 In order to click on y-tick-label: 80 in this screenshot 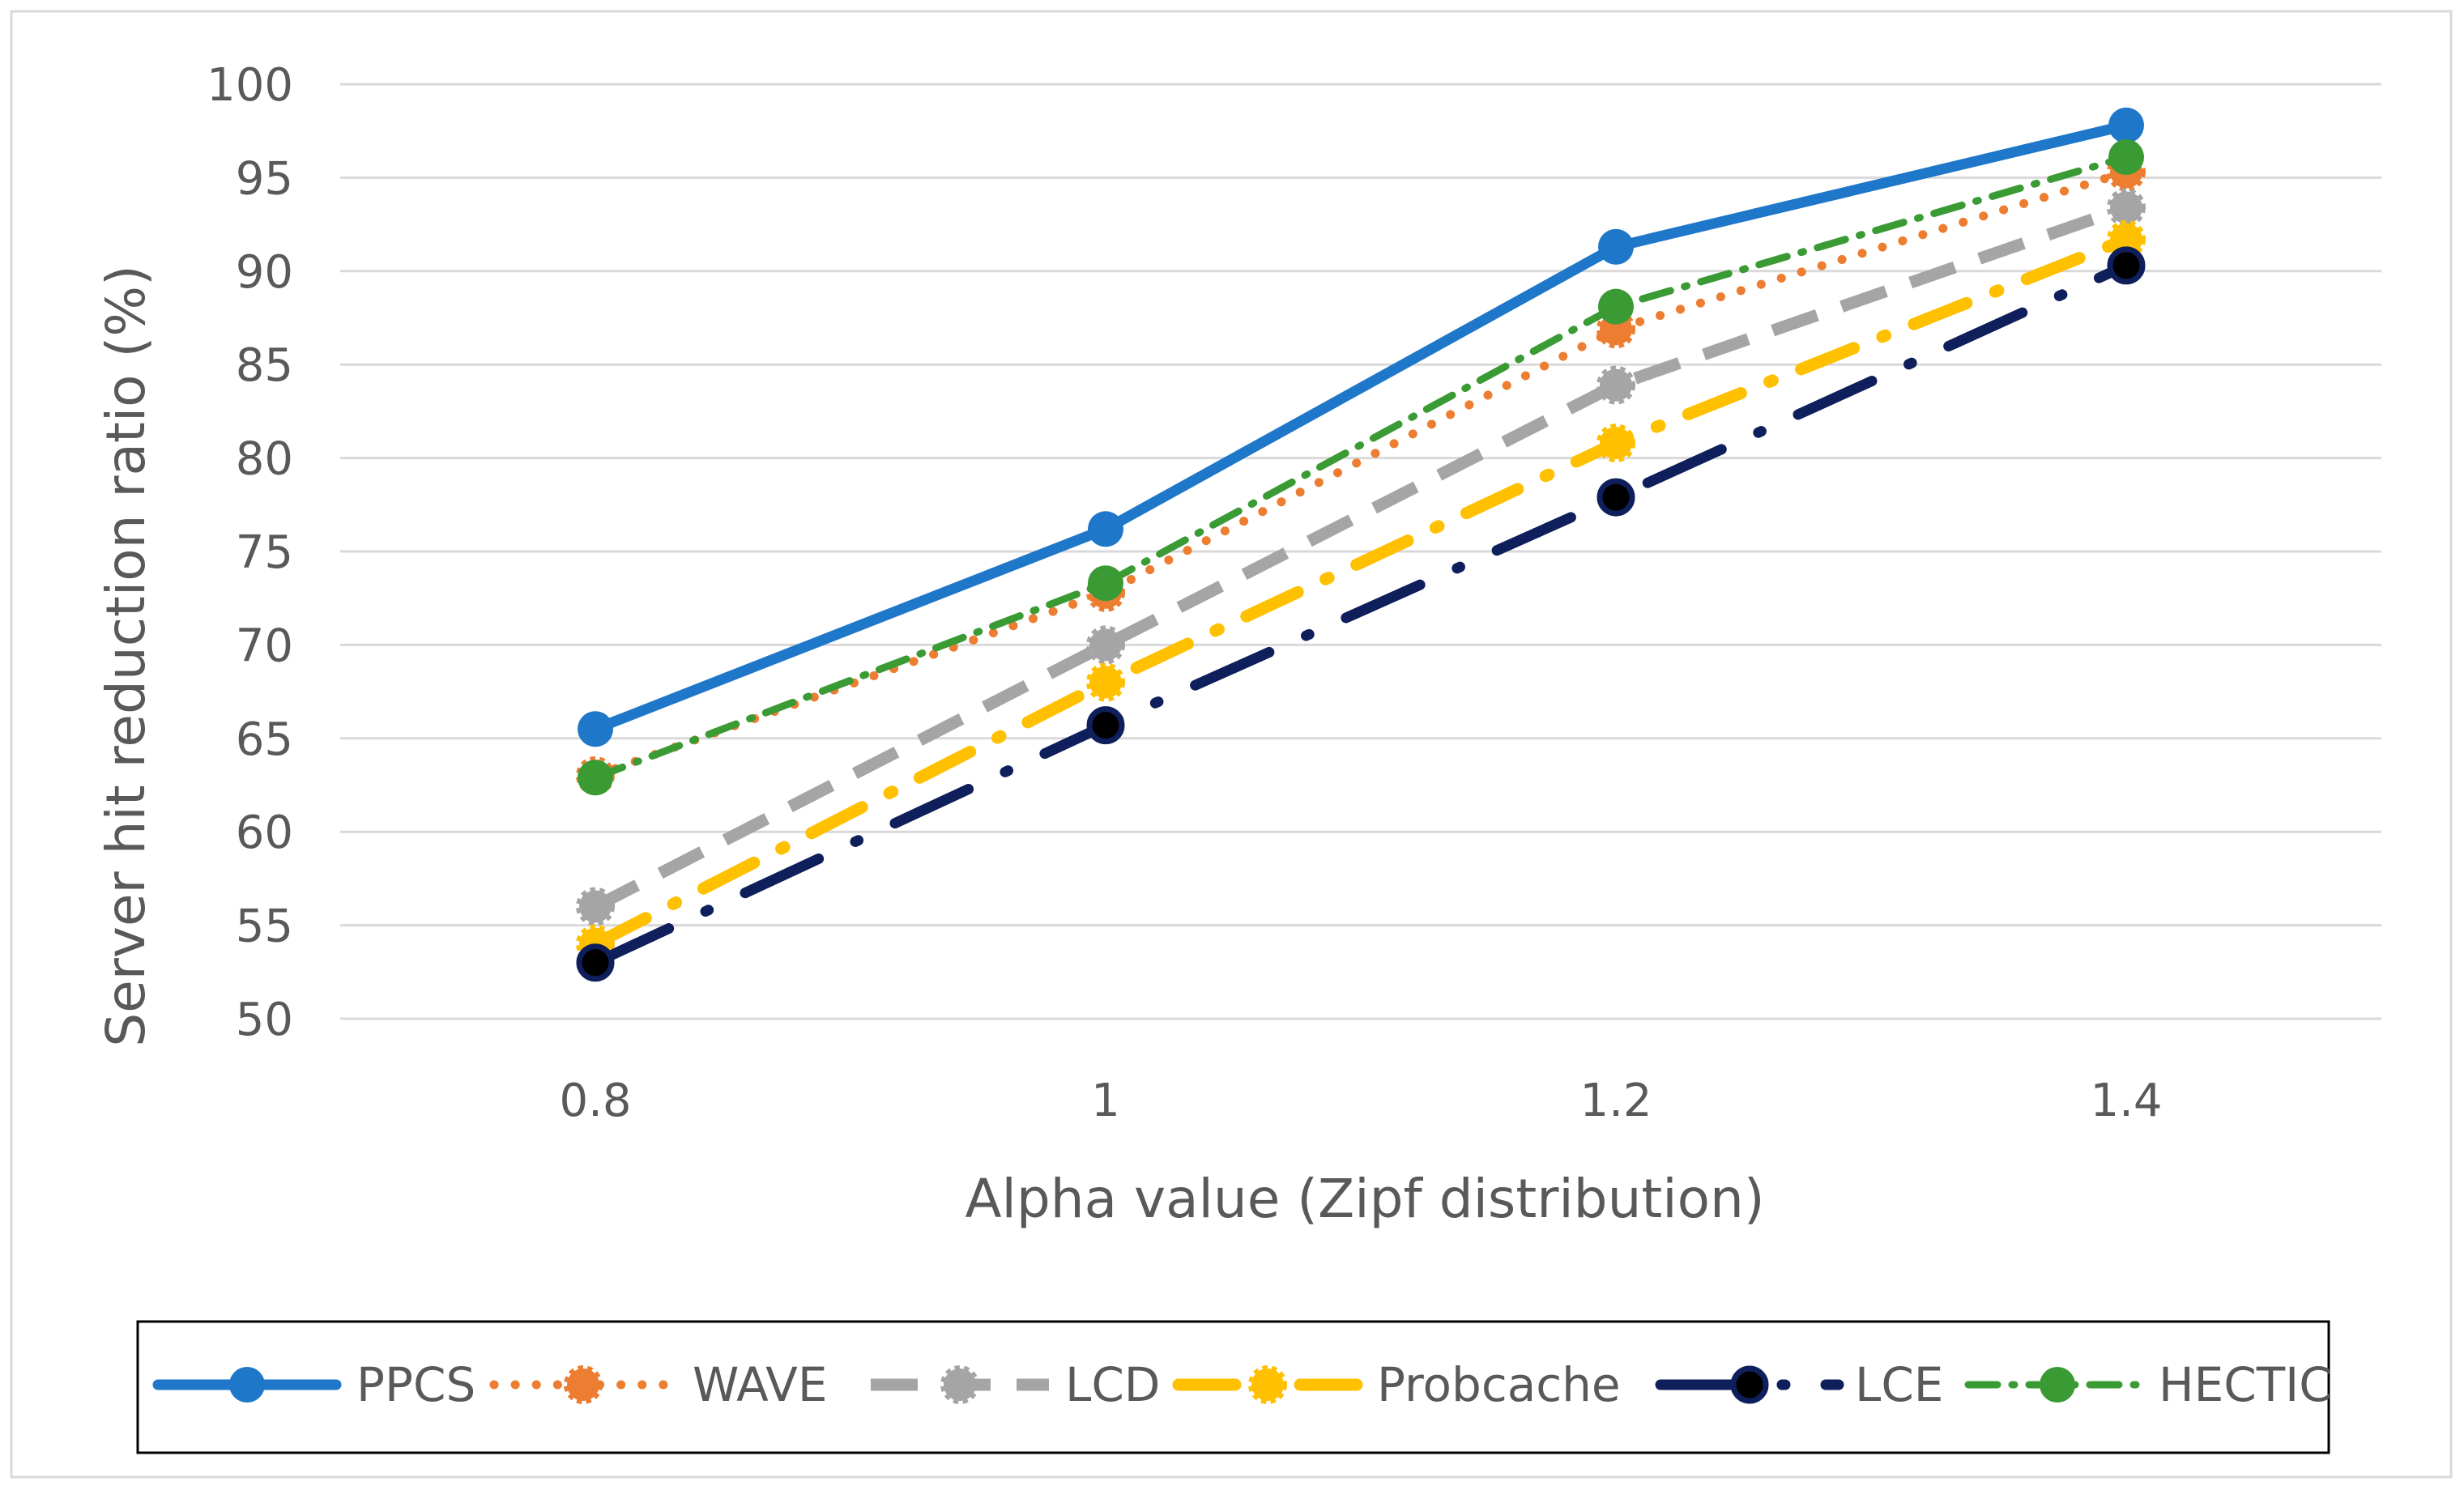, I will do `click(264, 460)`.